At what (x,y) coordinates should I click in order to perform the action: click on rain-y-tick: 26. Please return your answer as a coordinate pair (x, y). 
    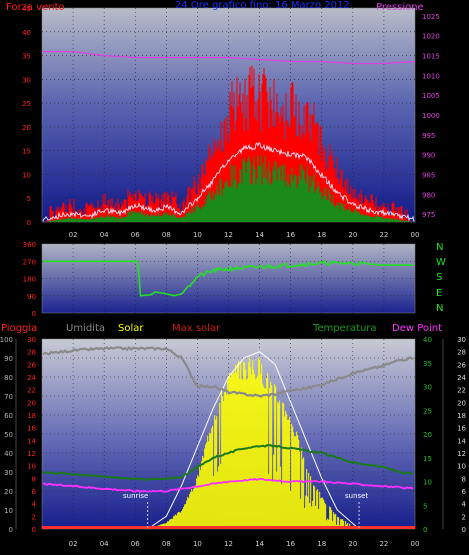
    Looking at the image, I should click on (31, 365).